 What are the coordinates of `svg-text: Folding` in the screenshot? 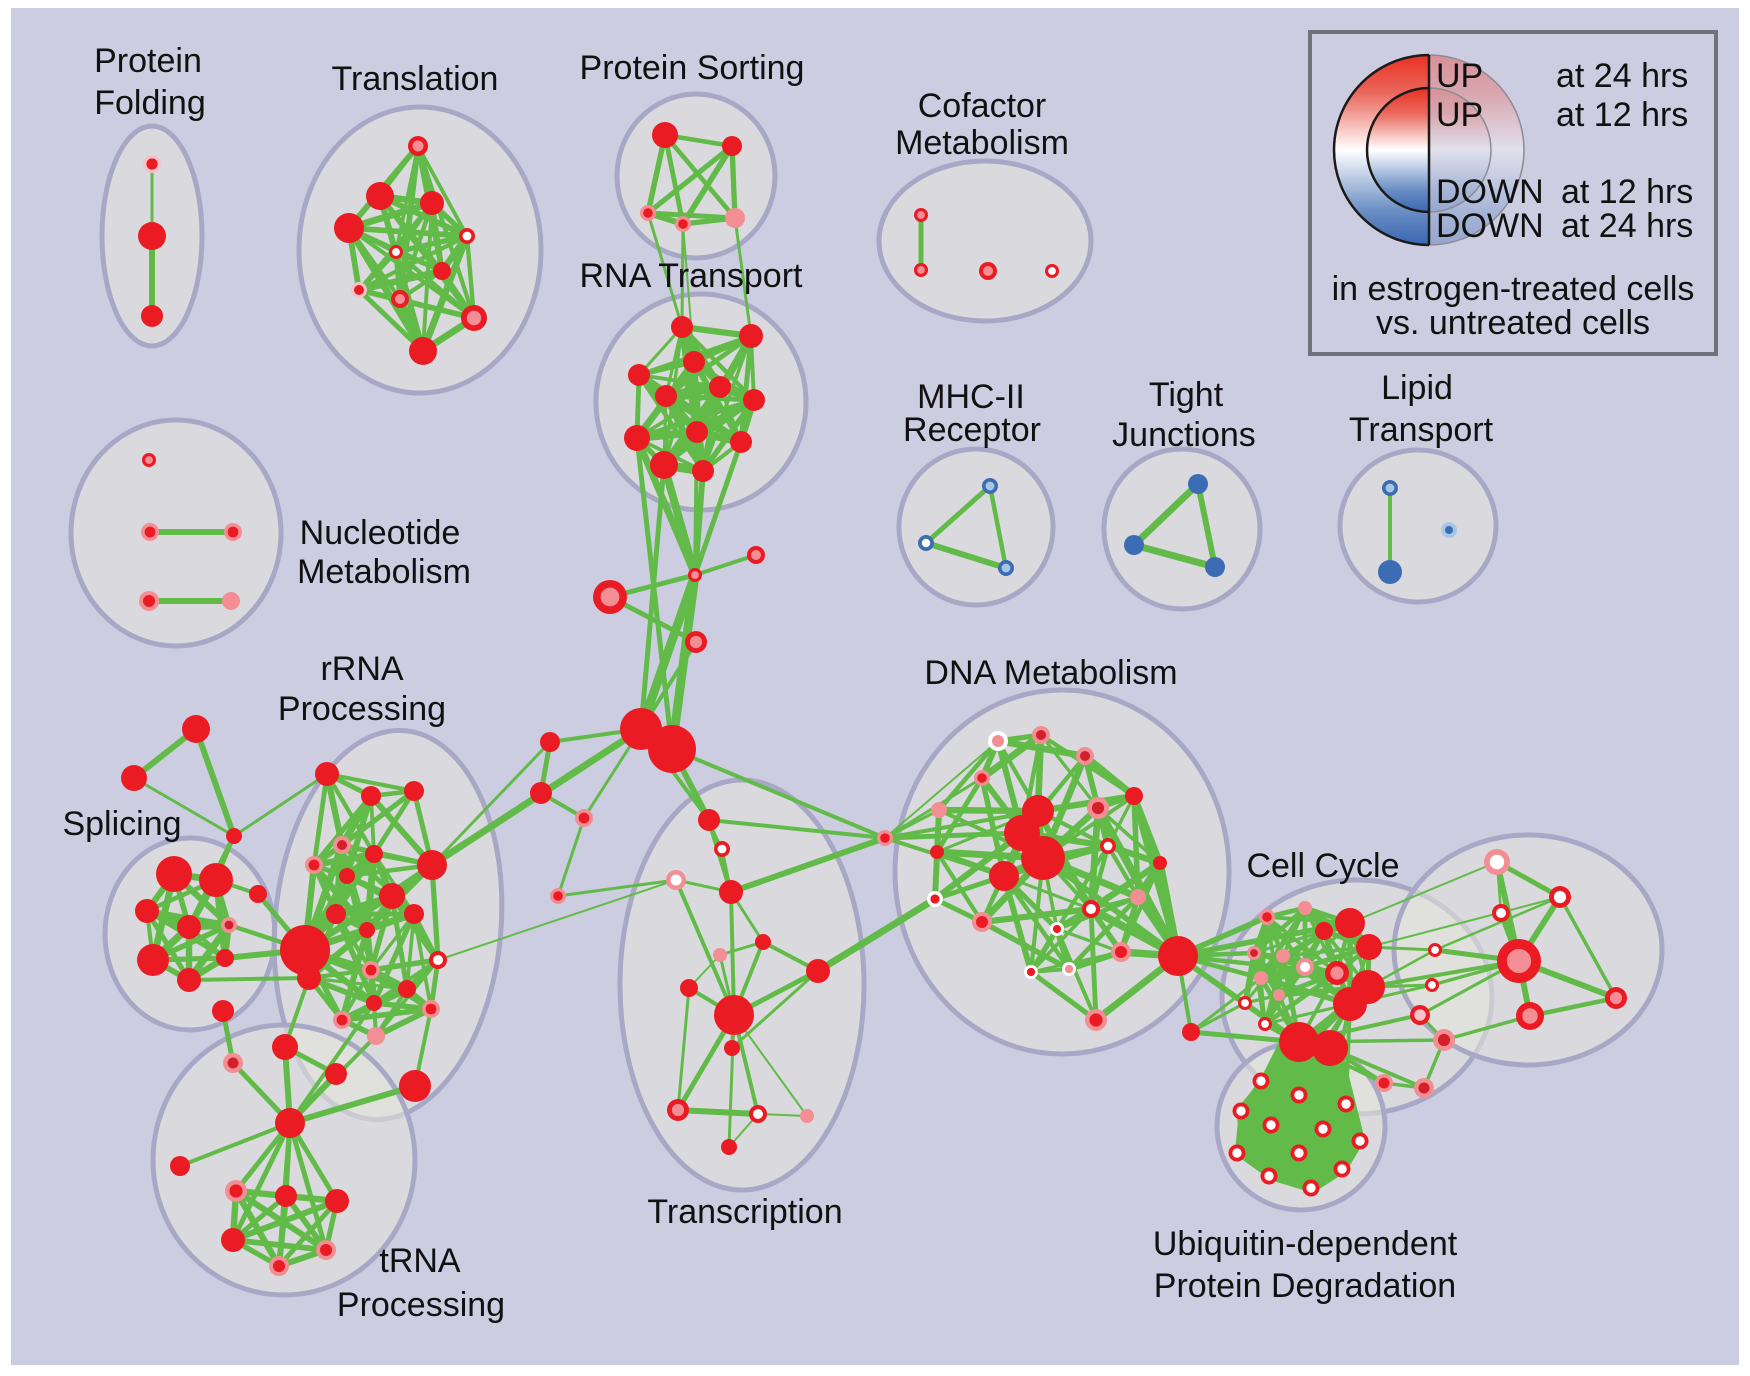 It's located at (150, 103).